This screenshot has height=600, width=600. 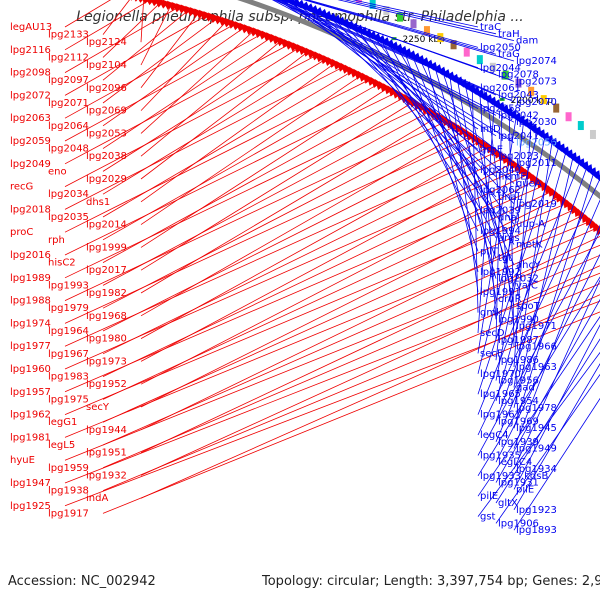 What do you see at coordinates (491, 149) in the screenshot?
I see `gene-label: grpE` at bounding box center [491, 149].